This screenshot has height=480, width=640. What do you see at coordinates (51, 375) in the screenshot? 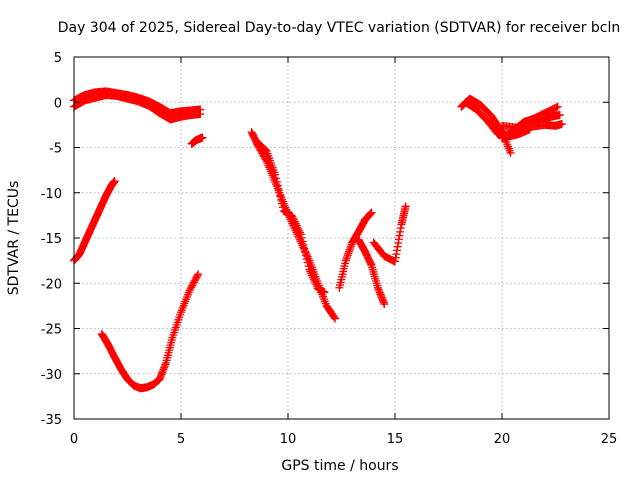
I see `y-tick-label: -30` at bounding box center [51, 375].